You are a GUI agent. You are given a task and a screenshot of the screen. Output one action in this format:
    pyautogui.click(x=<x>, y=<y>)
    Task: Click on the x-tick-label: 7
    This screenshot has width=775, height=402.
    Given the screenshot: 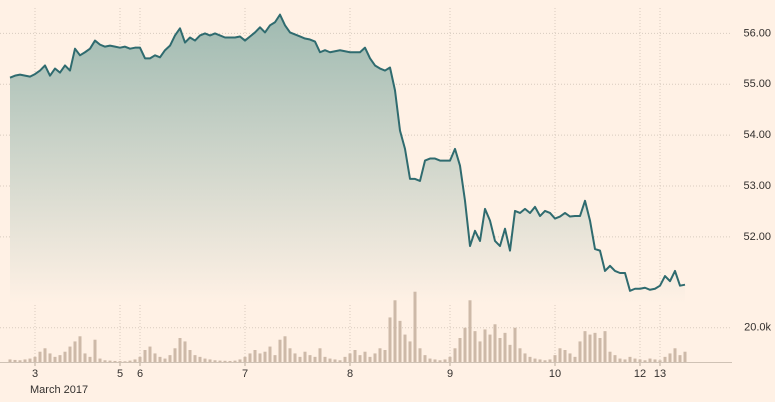 What is the action you would take?
    pyautogui.click(x=245, y=374)
    